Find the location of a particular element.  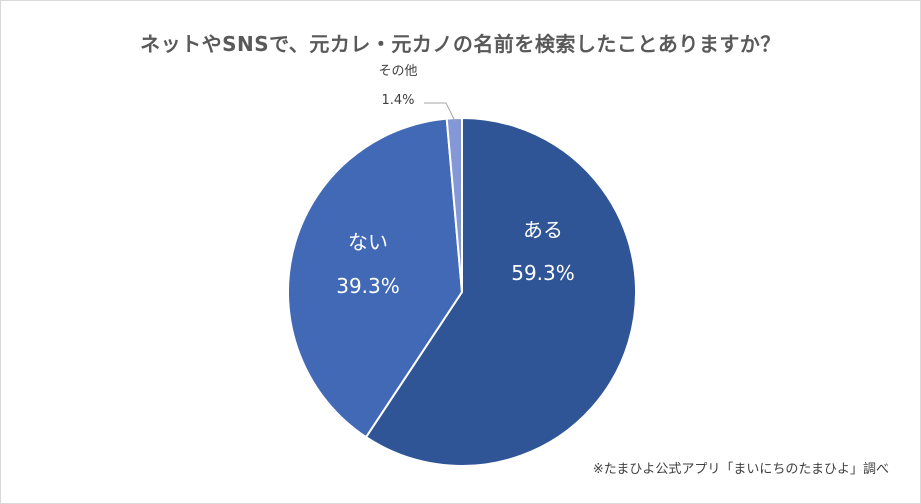

slice-value-label-2: 1.4% is located at coordinates (397, 100).